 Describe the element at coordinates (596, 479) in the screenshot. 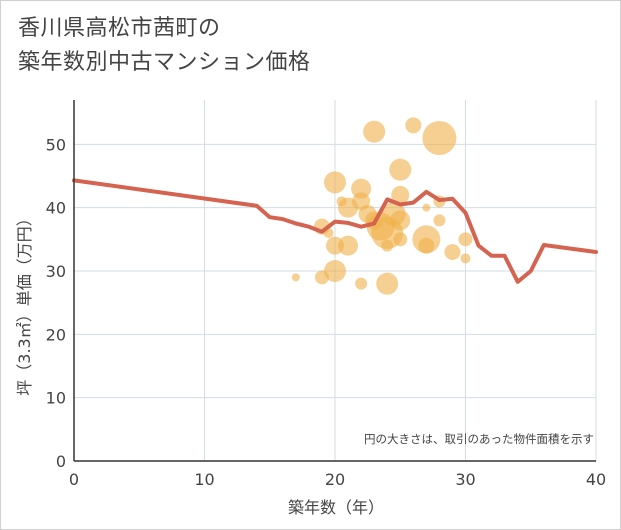

I see `x-tick-label: 40` at that location.